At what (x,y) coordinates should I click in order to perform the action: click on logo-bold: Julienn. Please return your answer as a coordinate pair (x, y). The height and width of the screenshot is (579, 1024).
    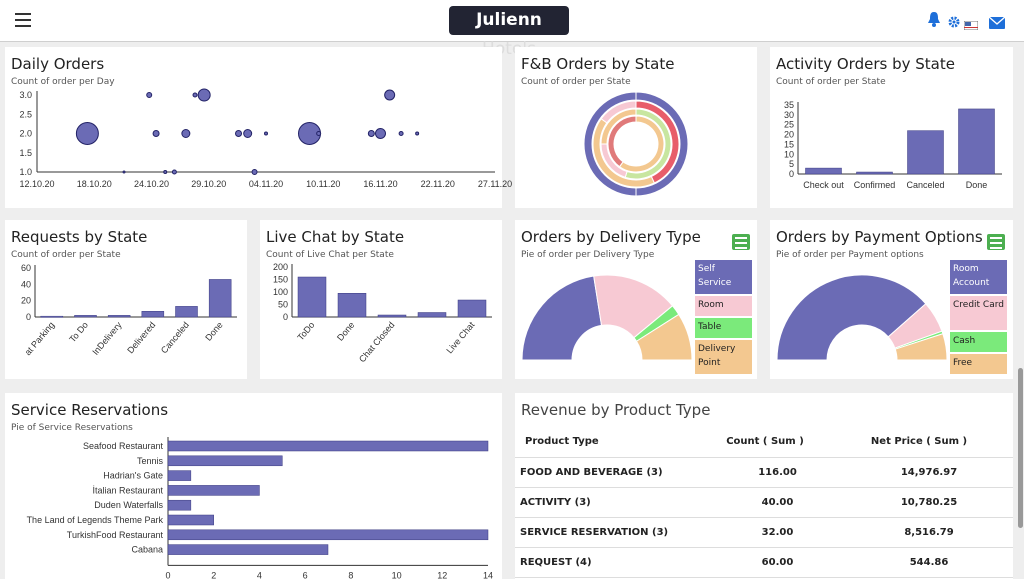
    Looking at the image, I should click on (509, 20).